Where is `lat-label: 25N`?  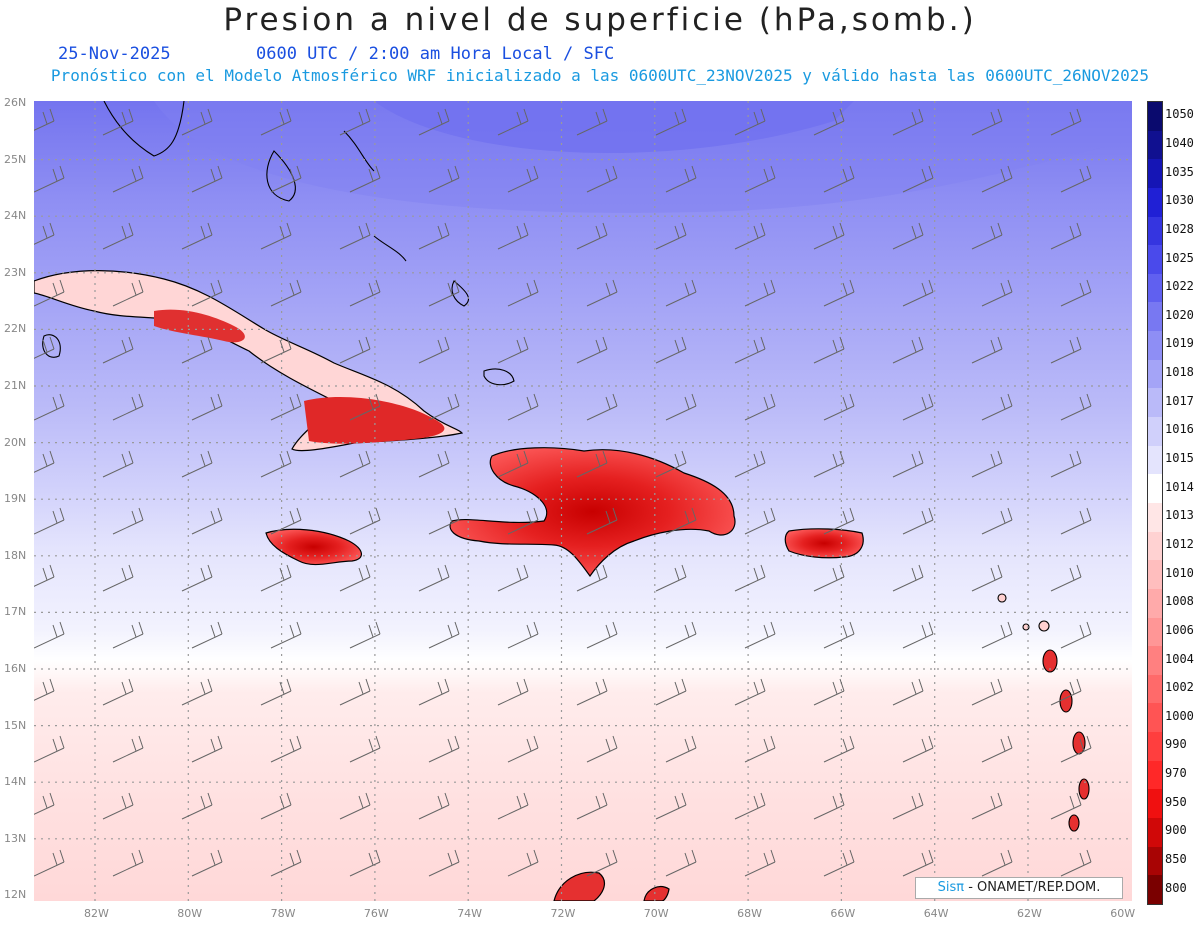
lat-label: 25N is located at coordinates (15, 159).